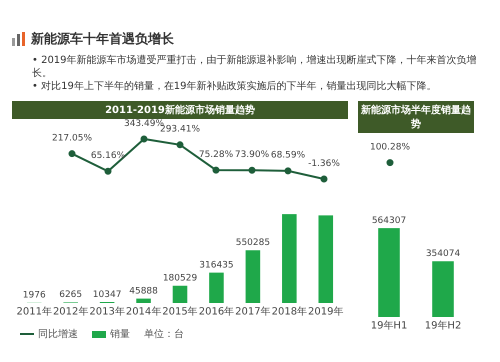 The width and height of the screenshot is (500, 362). Describe the element at coordinates (288, 155) in the screenshot. I see `data-label: 68.59%` at that location.